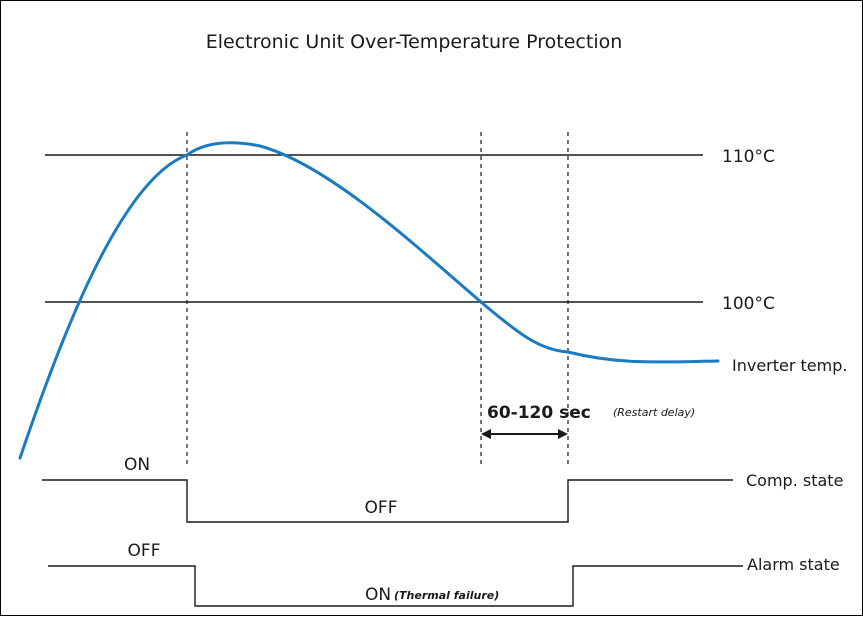 The width and height of the screenshot is (863, 620). I want to click on comp-off-label: OFF, so click(381, 508).